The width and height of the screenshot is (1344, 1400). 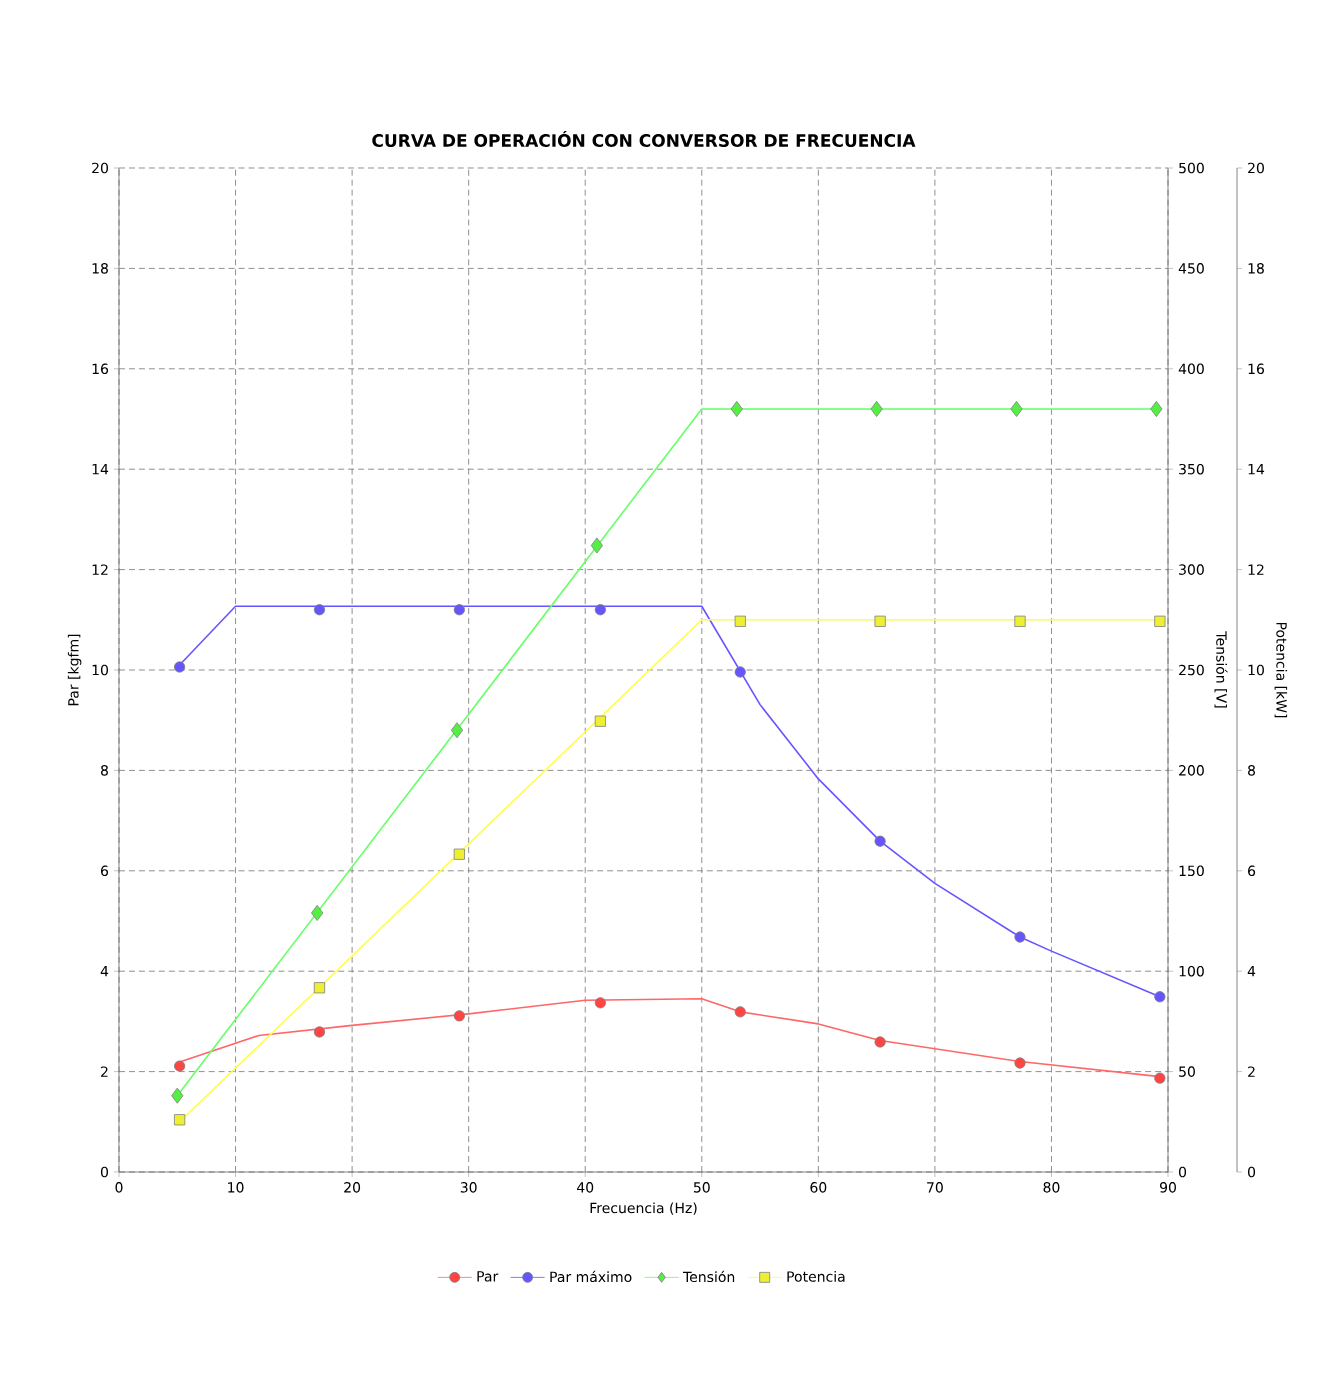 What do you see at coordinates (643, 1208) in the screenshot?
I see `x-axis-title: Frecuencia (Hz)` at bounding box center [643, 1208].